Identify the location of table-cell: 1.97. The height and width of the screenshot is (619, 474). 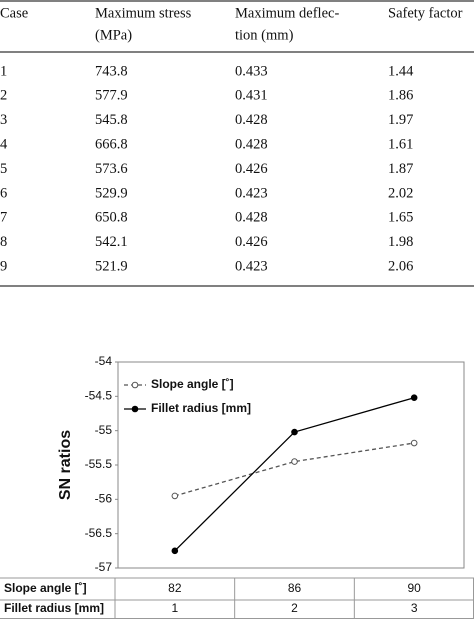
(400, 120).